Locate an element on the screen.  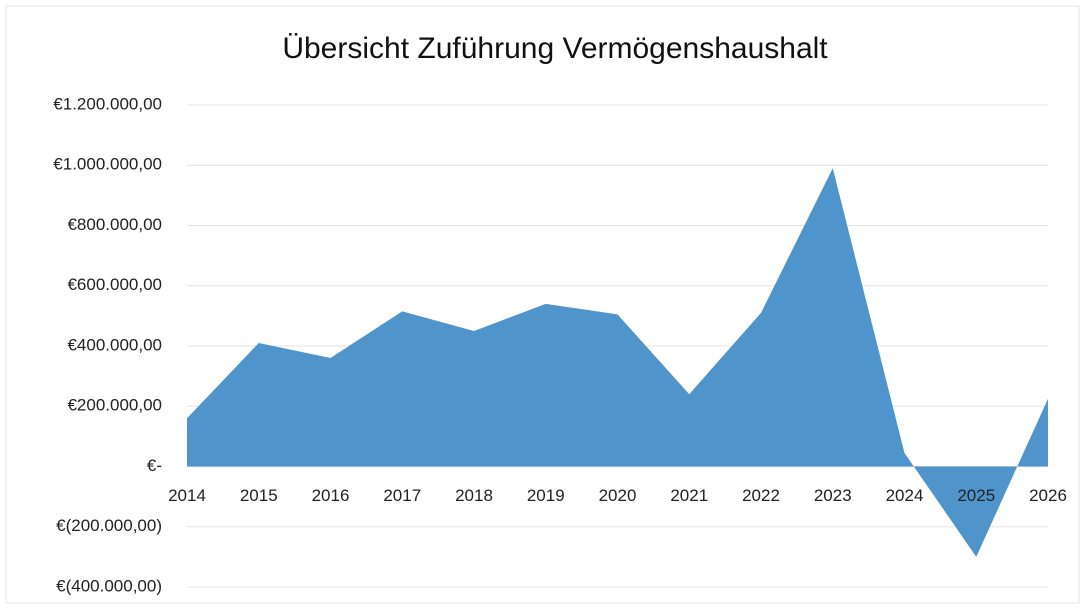
x-tick-label: 2022 is located at coordinates (761, 495).